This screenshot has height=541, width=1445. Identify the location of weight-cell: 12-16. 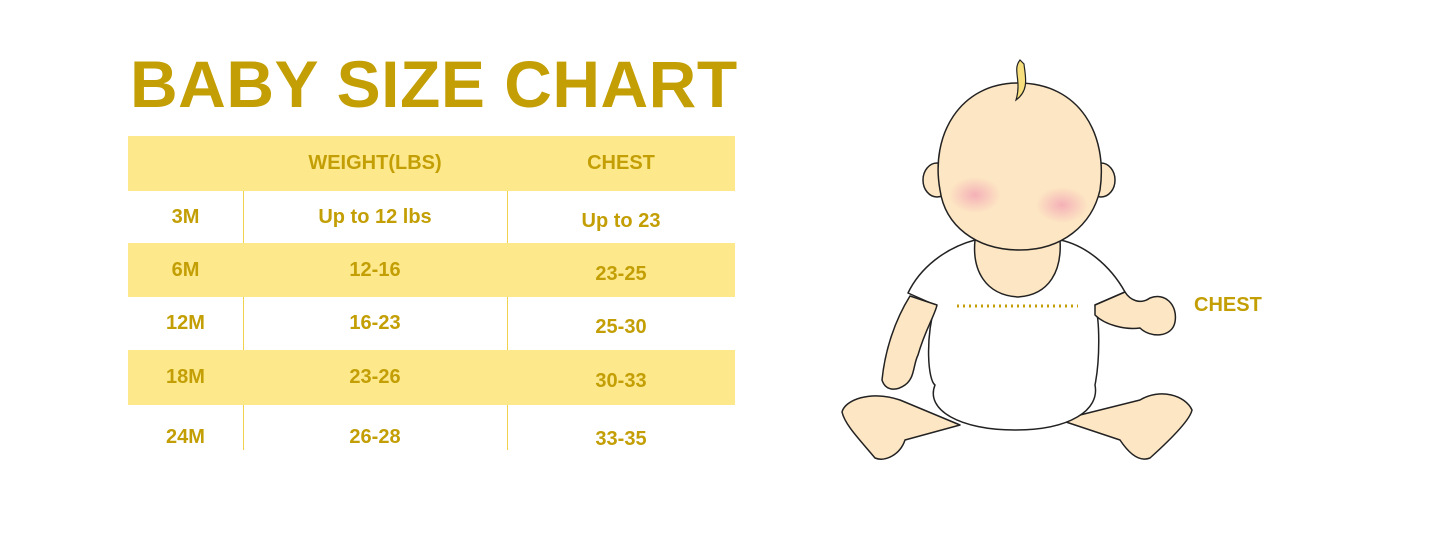
(375, 269).